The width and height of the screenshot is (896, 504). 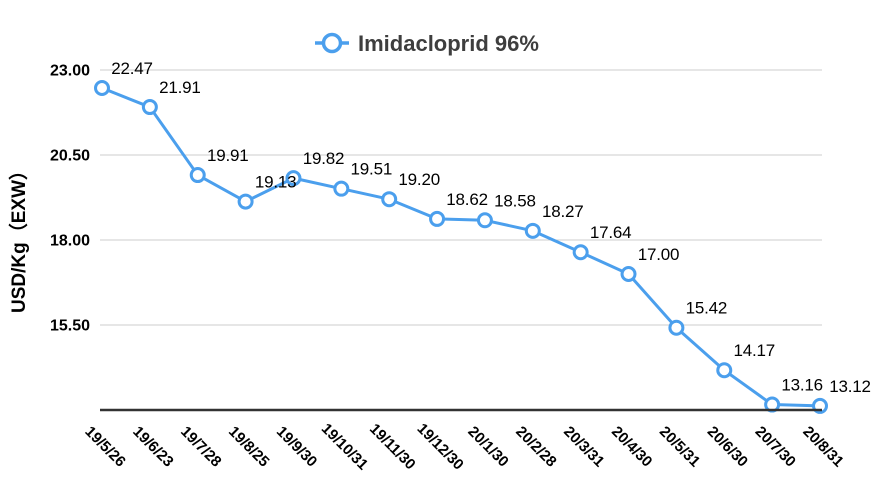 What do you see at coordinates (152, 446) in the screenshot?
I see `x-tick-label: 19/6/23` at bounding box center [152, 446].